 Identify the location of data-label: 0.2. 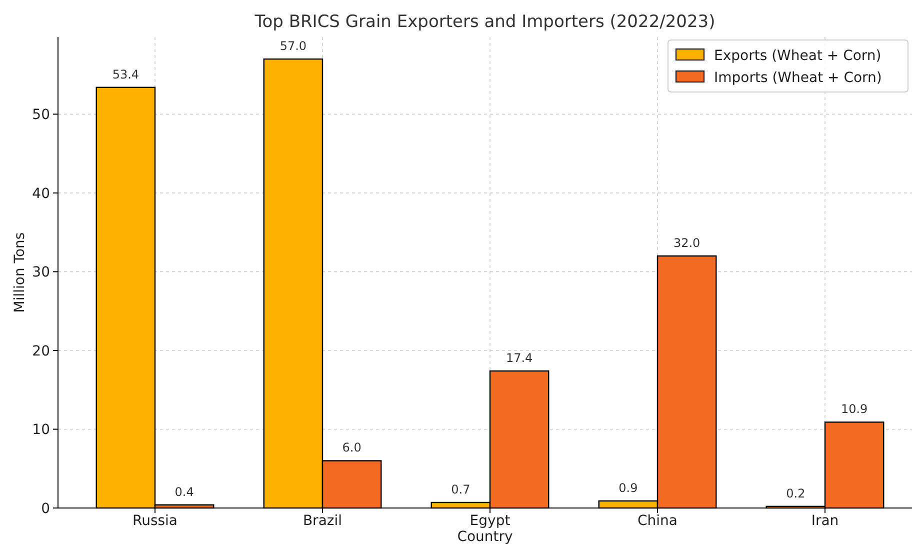
(796, 493).